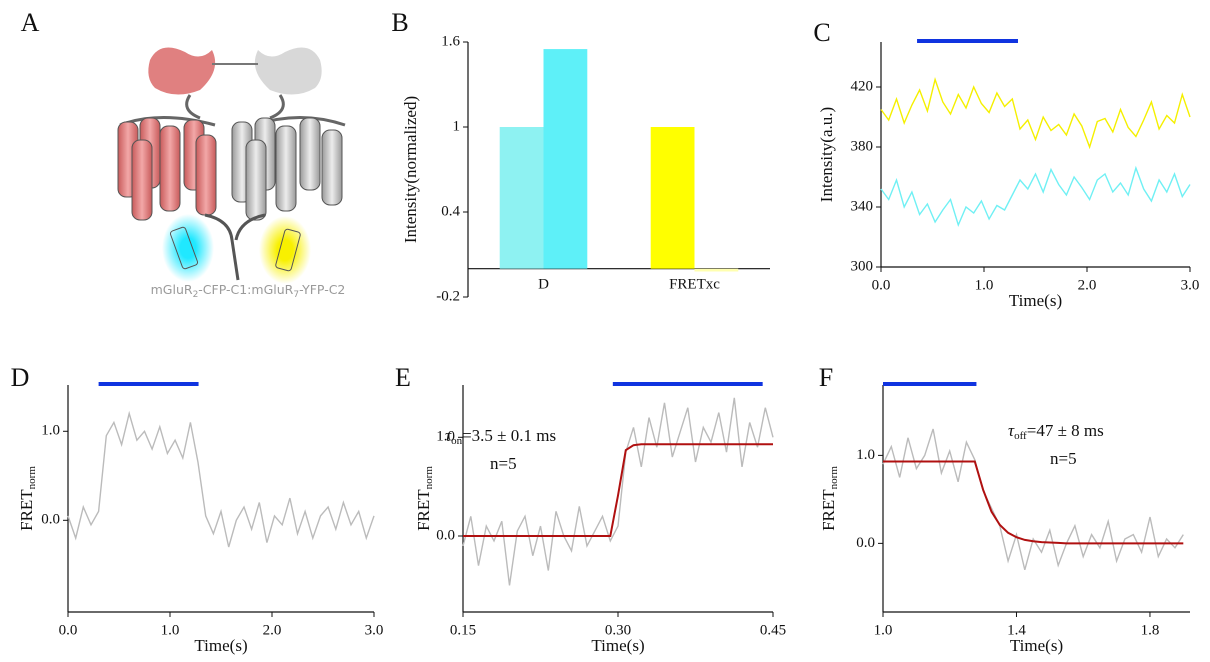 The height and width of the screenshot is (662, 1210). What do you see at coordinates (862, 206) in the screenshot?
I see `y-tick-label: 340` at bounding box center [862, 206].